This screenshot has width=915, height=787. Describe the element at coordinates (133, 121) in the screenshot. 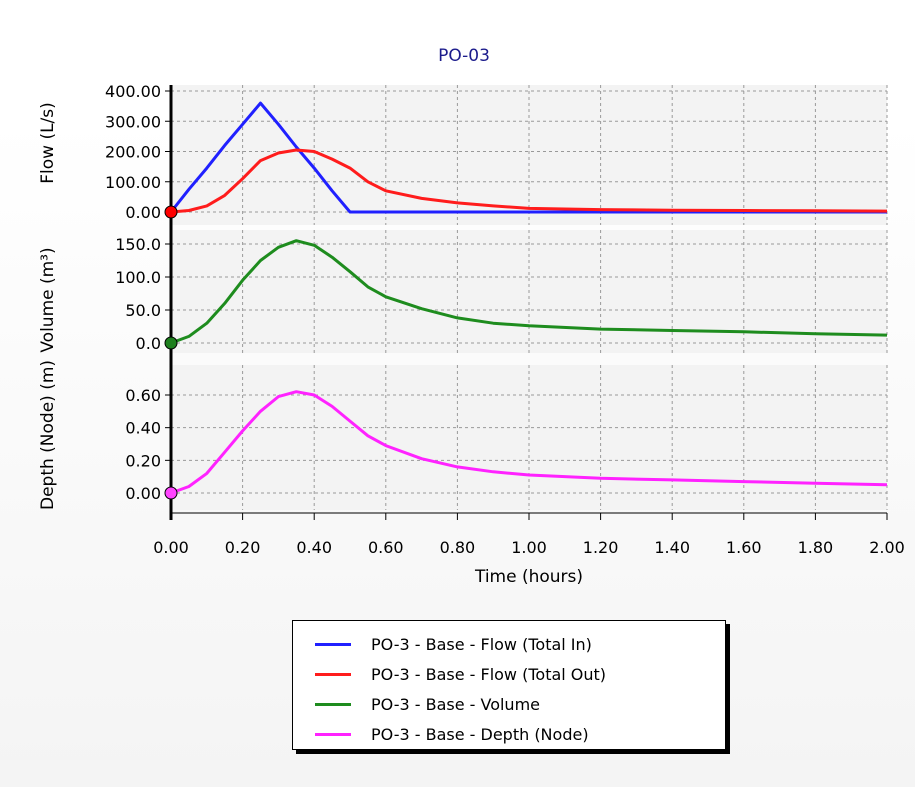

I see `y-tick-label: 300.00` at that location.